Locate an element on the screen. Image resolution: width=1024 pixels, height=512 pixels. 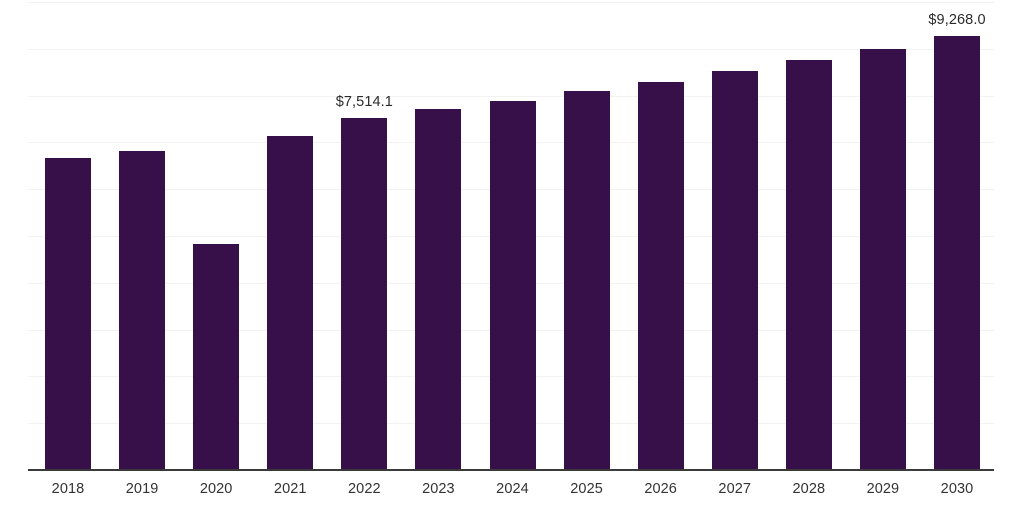
x-tick-label-2021: 2021 is located at coordinates (290, 489).